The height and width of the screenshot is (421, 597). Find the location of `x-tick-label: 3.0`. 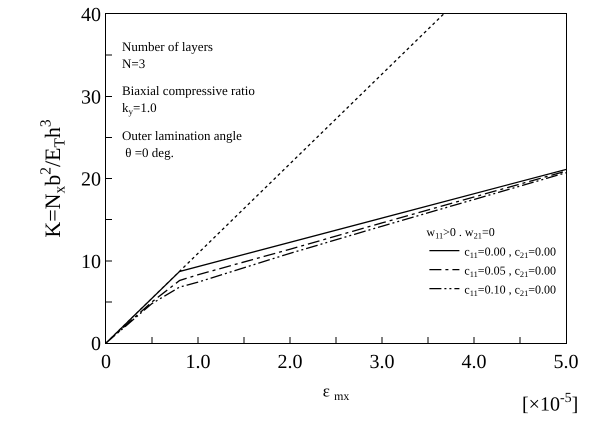

x-tick-label: 3.0 is located at coordinates (382, 362).